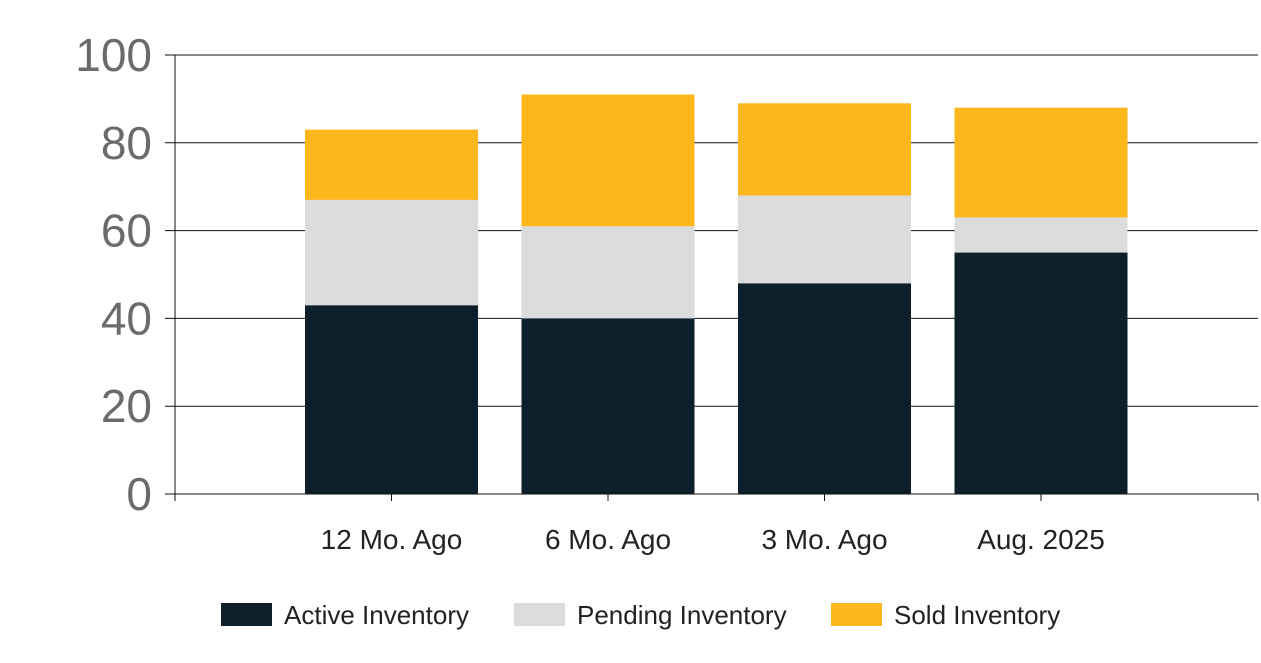  Describe the element at coordinates (126, 406) in the screenshot. I see `y-tick-label: 20` at that location.